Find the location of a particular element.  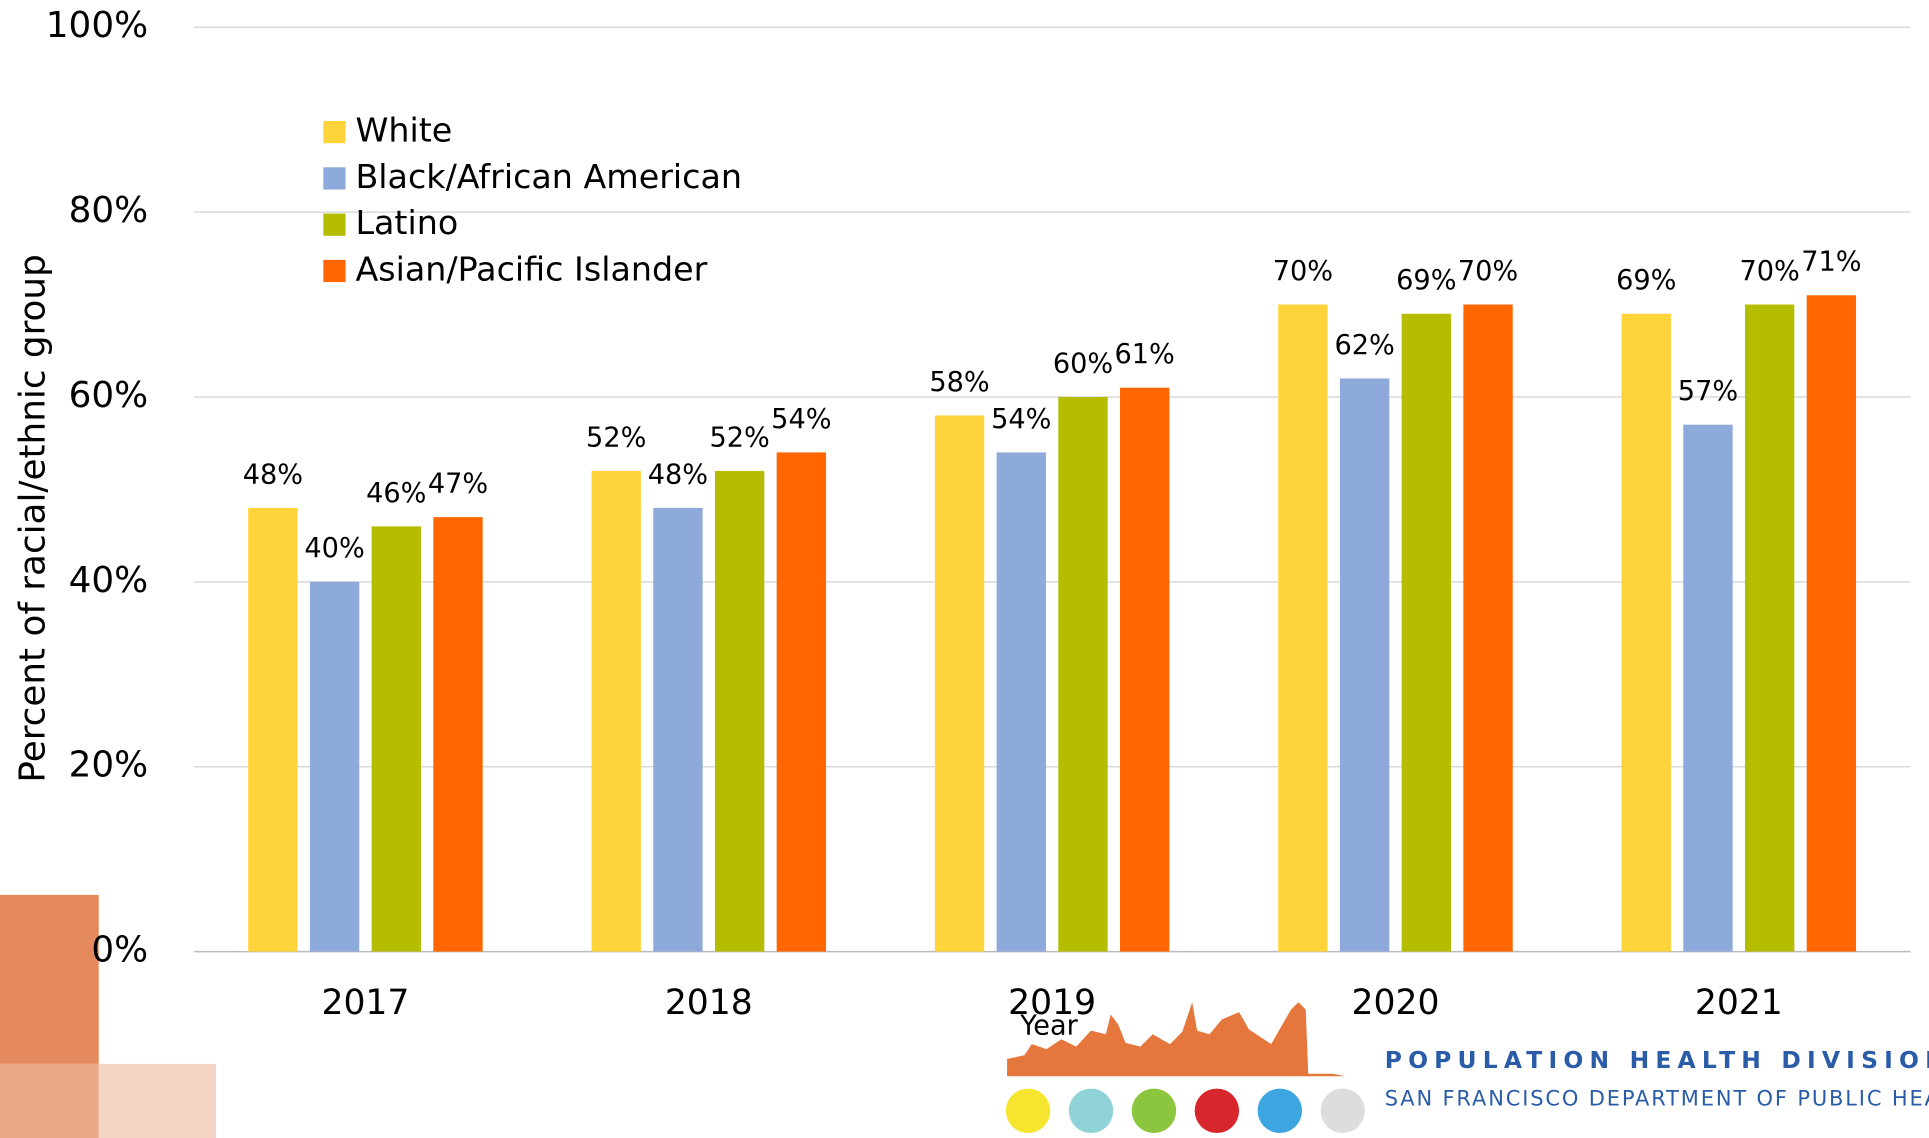

division-name: POPULATION HEALTH DIVISION is located at coordinates (1657, 1060).